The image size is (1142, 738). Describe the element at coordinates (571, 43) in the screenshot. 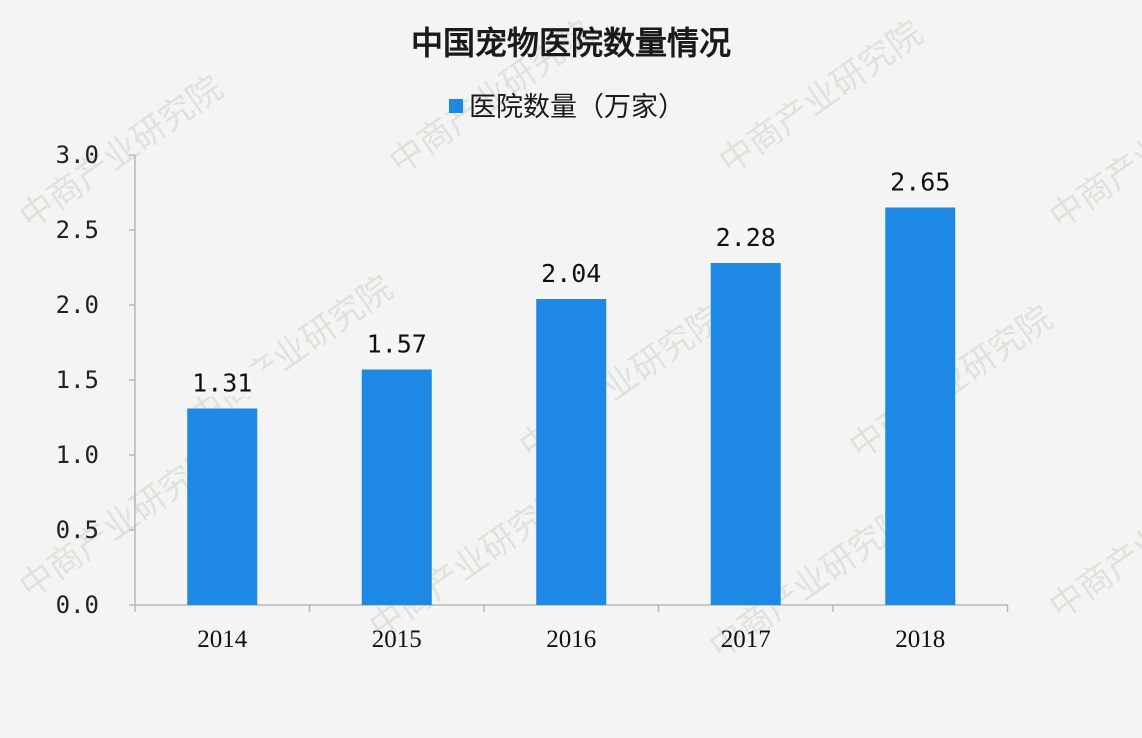

I see `chart-title: 中国宠物医院数量情况` at that location.